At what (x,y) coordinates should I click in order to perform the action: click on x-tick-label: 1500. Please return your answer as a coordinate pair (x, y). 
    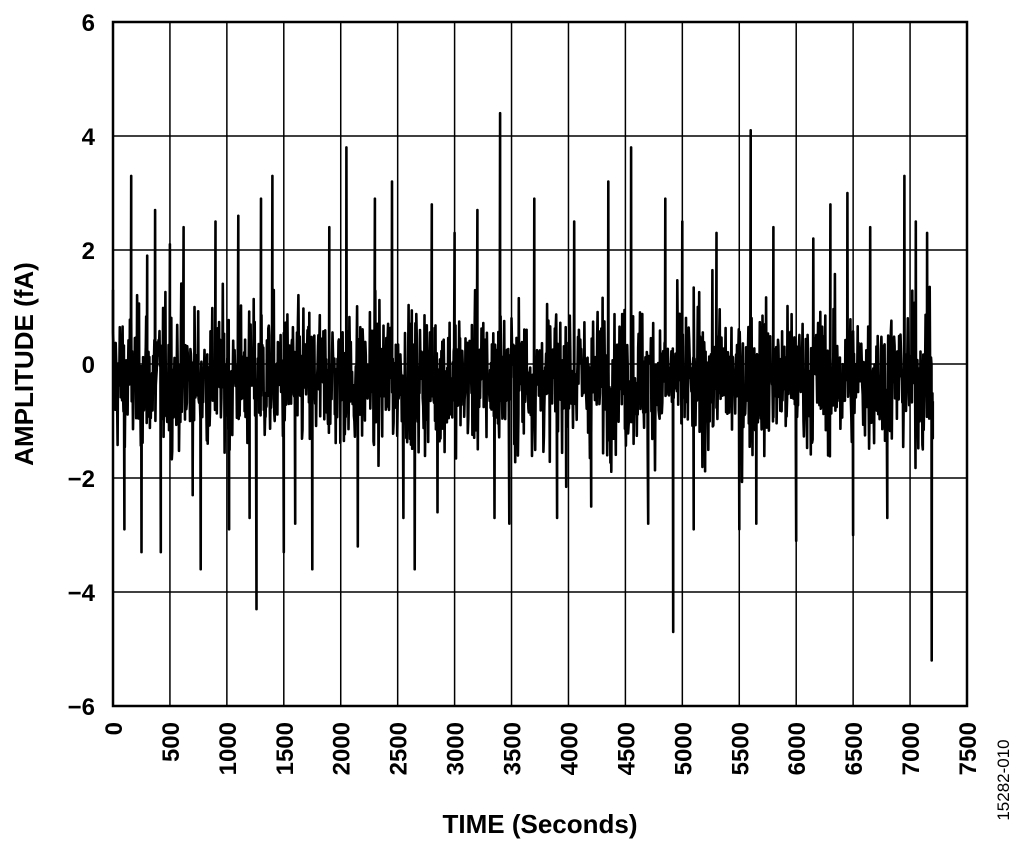
    Looking at the image, I should click on (285, 748).